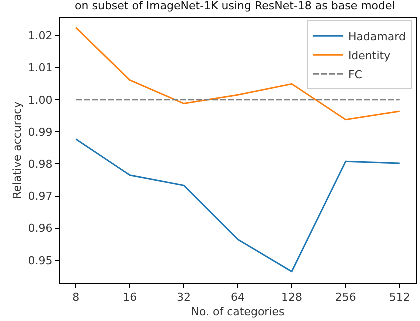  I want to click on x-tick-label: 64, so click(238, 297).